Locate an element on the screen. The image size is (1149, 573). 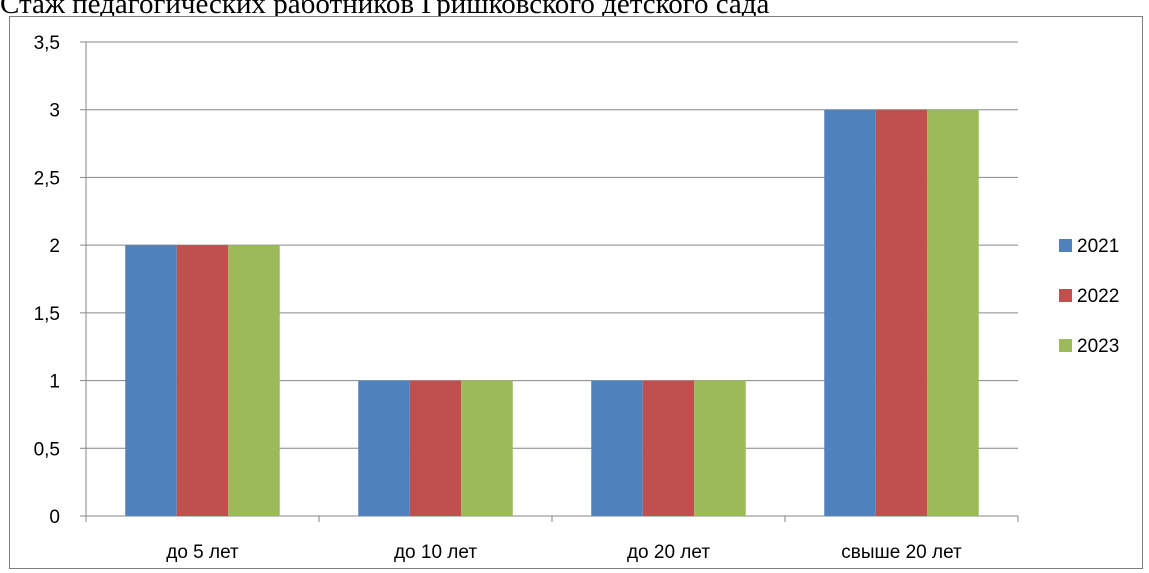
x-tick-label: до 20 лет is located at coordinates (668, 552).